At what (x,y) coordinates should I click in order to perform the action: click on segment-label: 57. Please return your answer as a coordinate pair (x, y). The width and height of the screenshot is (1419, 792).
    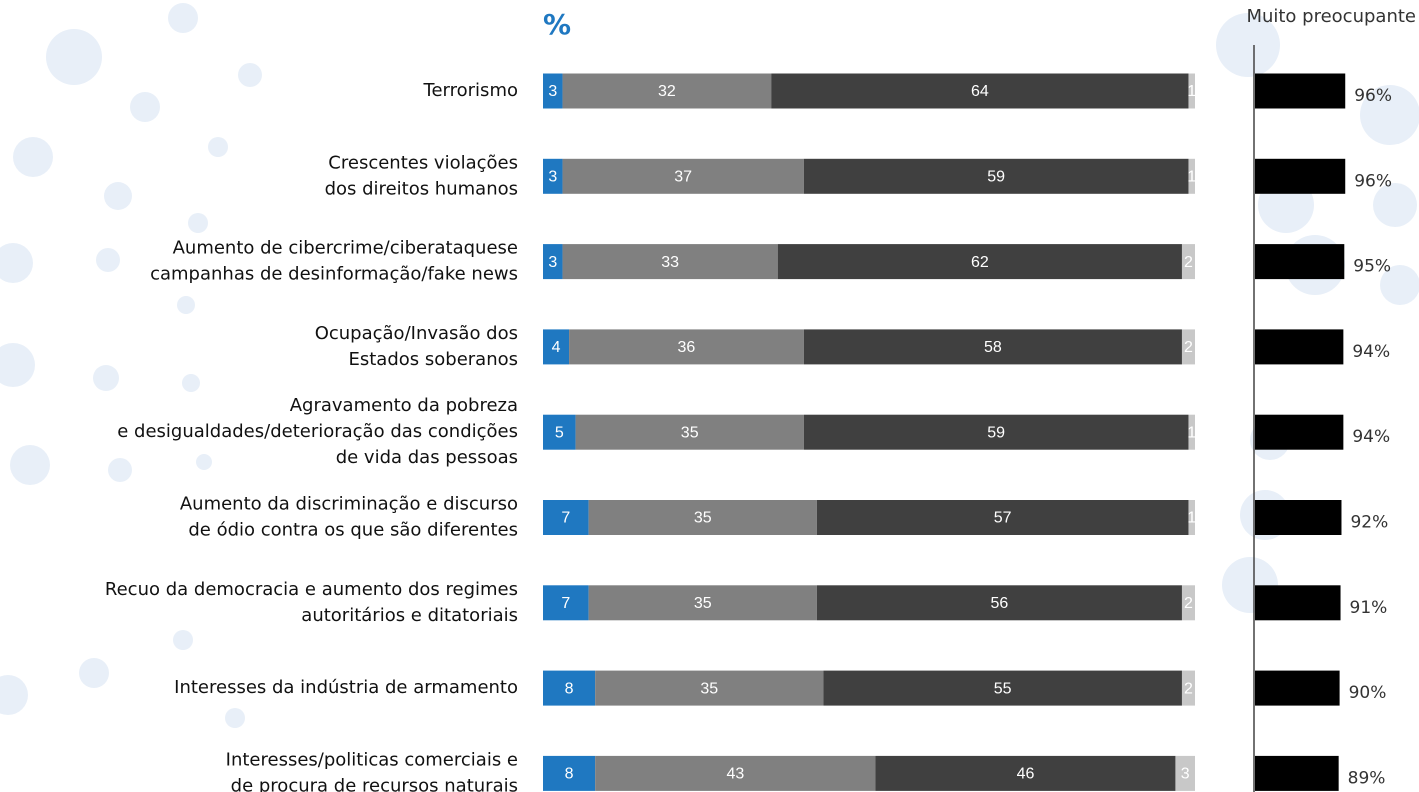
    Looking at the image, I should click on (1003, 518).